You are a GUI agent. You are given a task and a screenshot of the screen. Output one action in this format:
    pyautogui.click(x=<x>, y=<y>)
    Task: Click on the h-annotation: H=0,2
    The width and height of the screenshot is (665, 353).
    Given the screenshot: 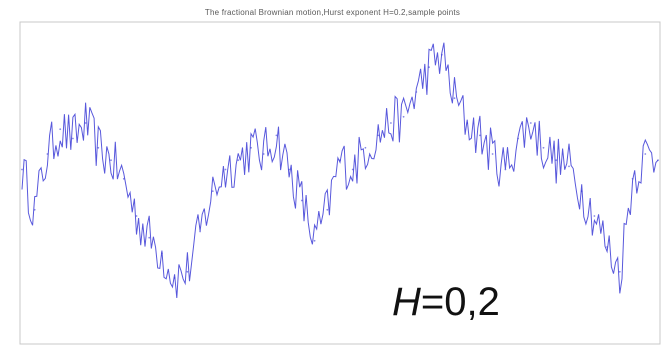 What is the action you would take?
    pyautogui.click(x=446, y=302)
    